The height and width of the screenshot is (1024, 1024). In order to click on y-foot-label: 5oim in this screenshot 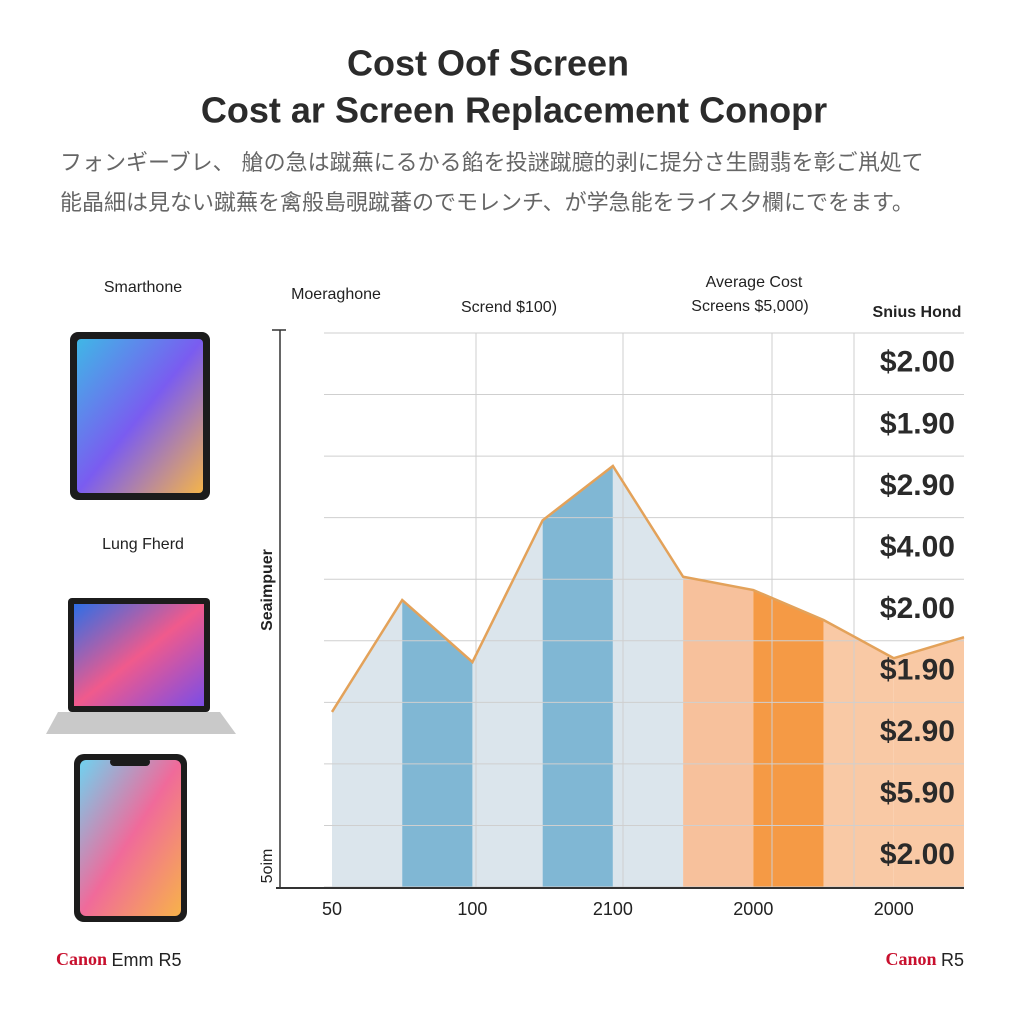, I will do `click(267, 866)`.